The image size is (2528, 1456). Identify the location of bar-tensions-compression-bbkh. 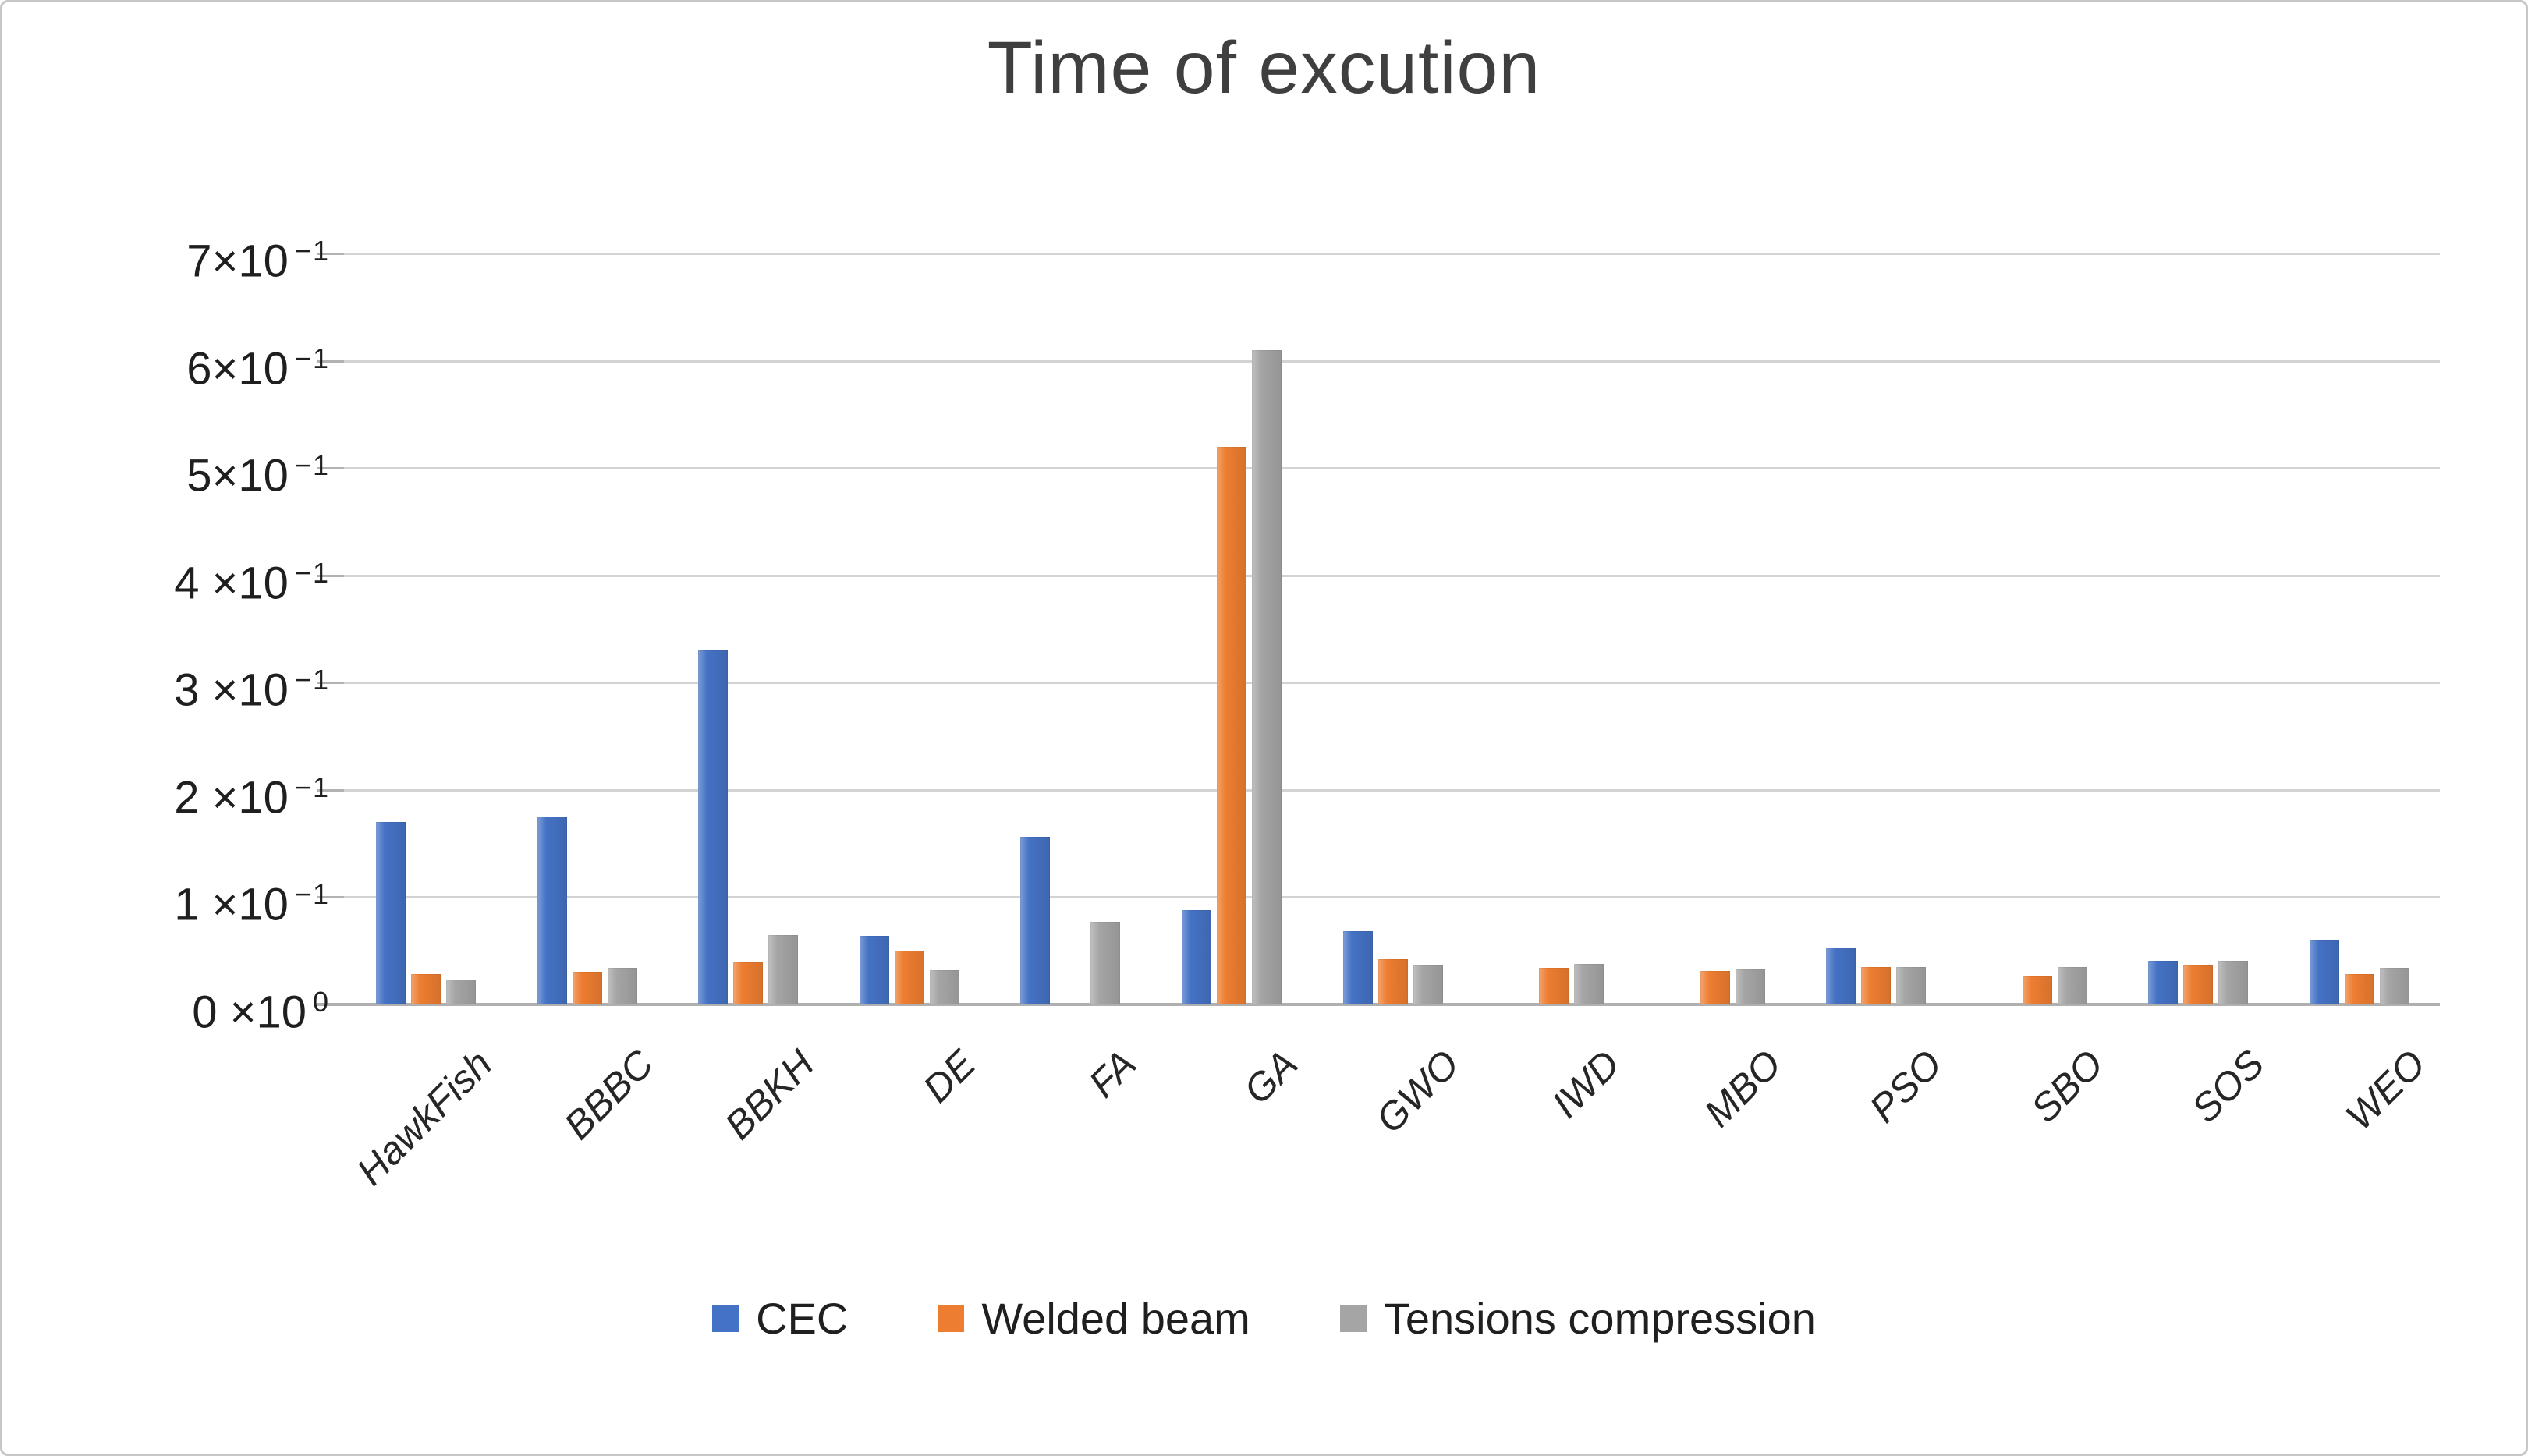
(783, 969).